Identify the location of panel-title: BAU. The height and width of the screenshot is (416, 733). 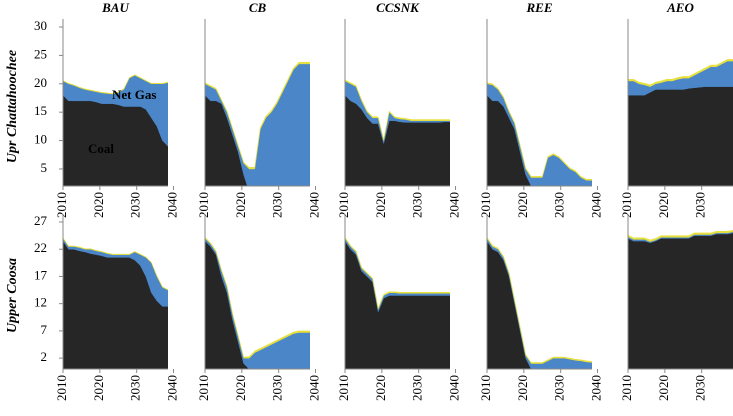
(115, 7).